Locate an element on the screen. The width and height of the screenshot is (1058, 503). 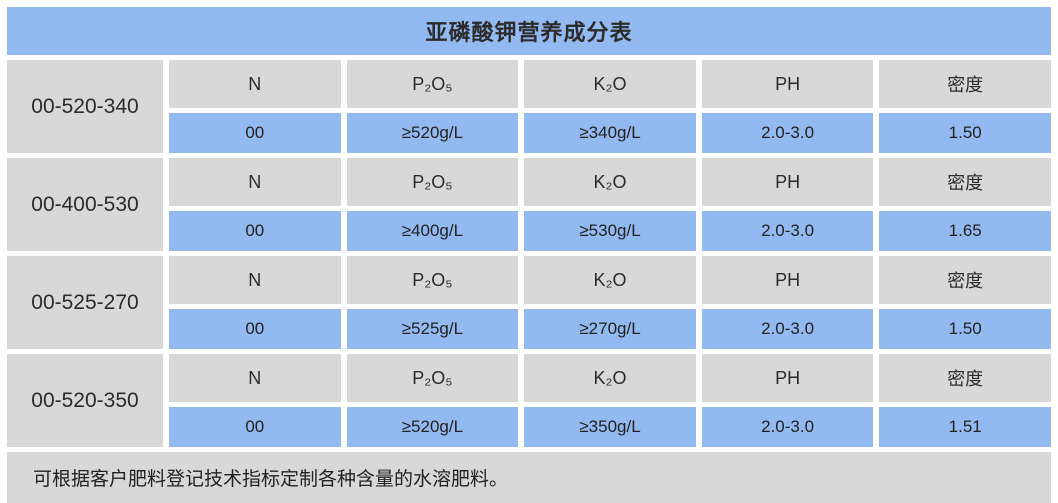
product-code: 00-520-340 is located at coordinates (85, 106).